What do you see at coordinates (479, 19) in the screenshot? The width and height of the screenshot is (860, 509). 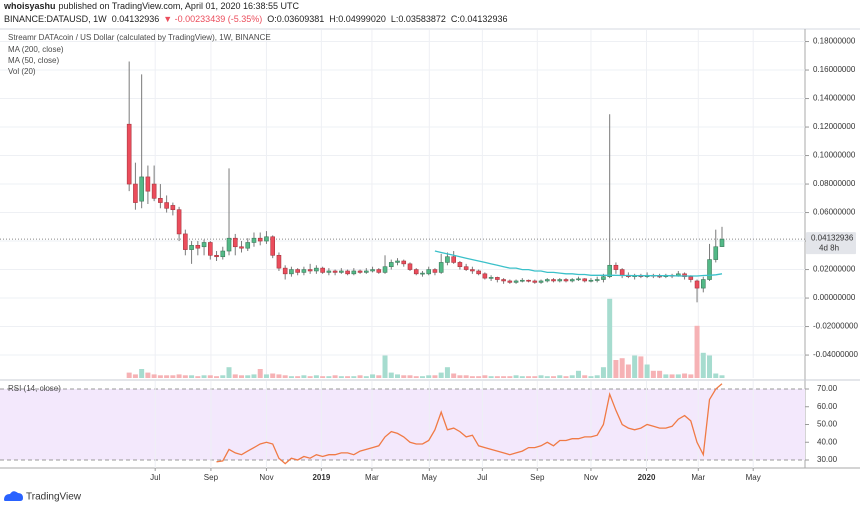 I see `close: C:0.04132936` at bounding box center [479, 19].